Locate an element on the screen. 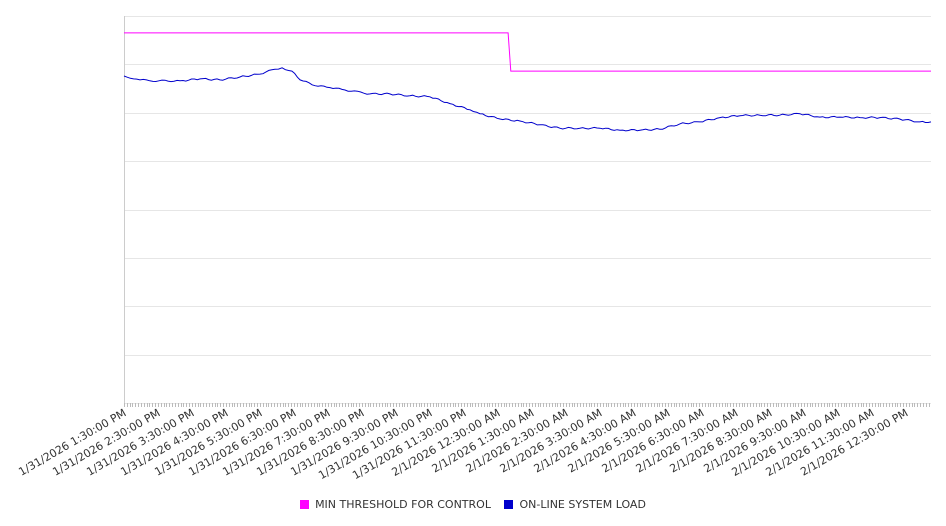  legend-label: ON-LINE SYSTEM LOAD is located at coordinates (582, 504).